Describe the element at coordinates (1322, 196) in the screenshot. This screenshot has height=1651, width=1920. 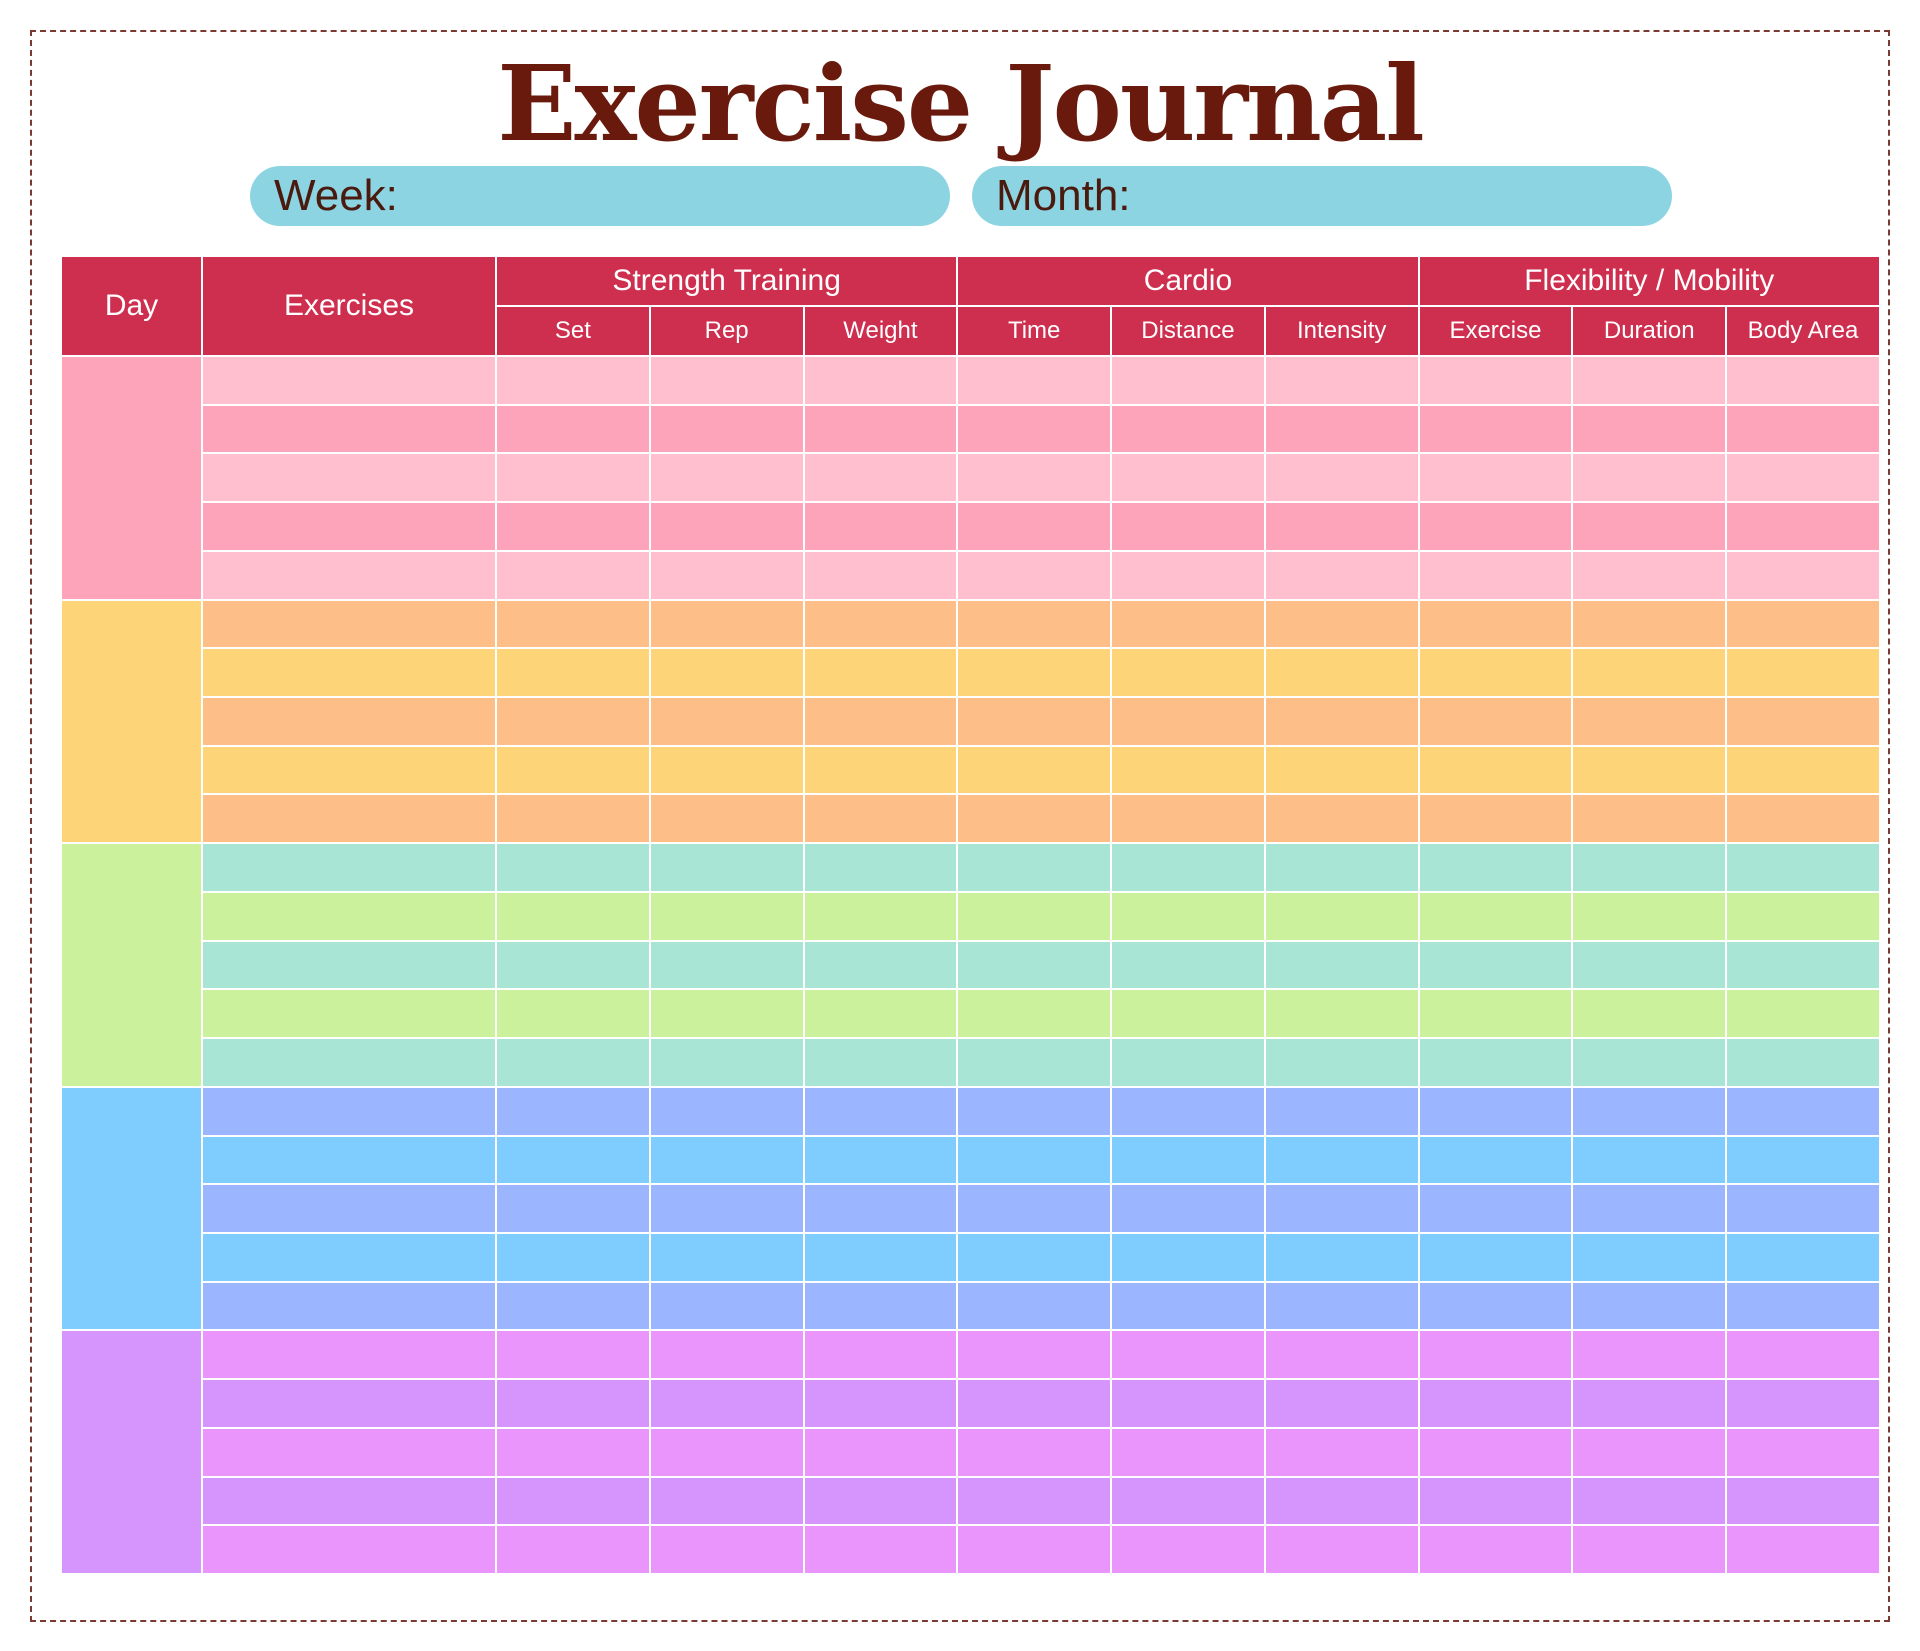
I see `month-field: Month:` at that location.